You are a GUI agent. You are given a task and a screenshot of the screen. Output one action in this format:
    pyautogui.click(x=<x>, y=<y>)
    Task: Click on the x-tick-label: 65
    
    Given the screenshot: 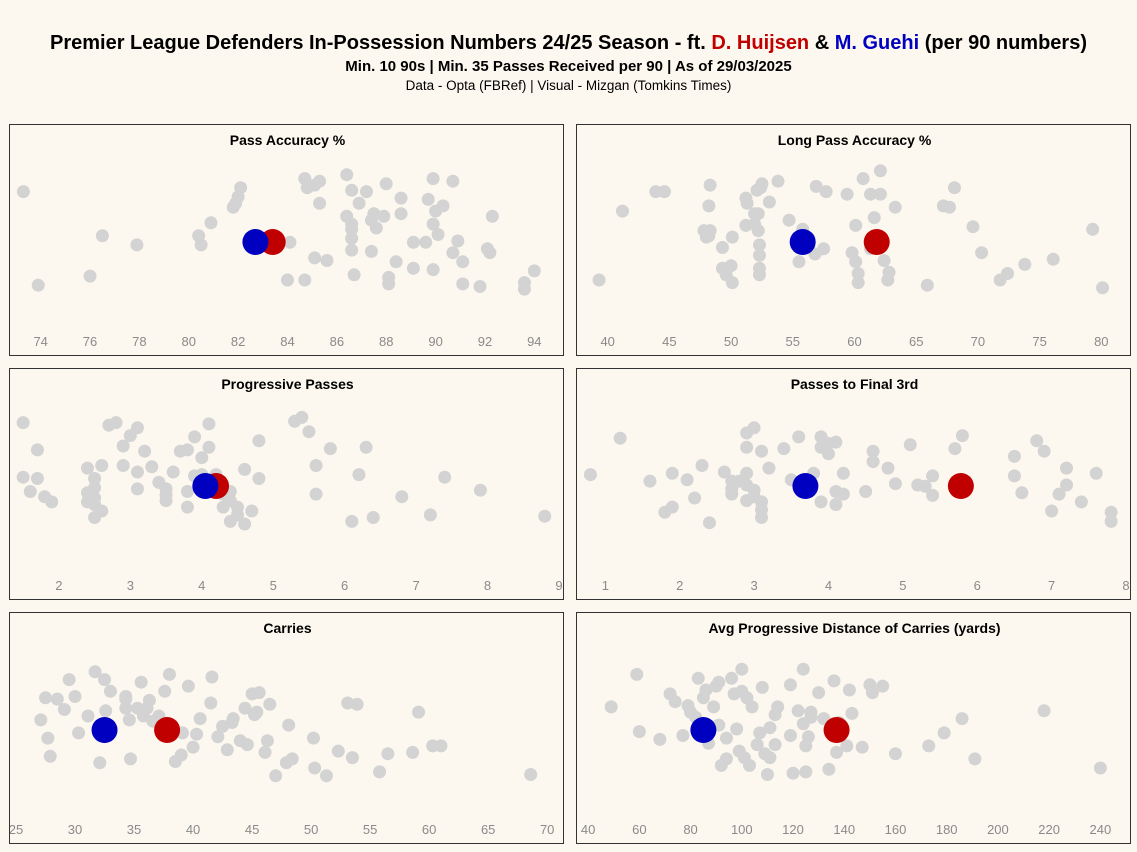 What is the action you would take?
    pyautogui.click(x=916, y=341)
    